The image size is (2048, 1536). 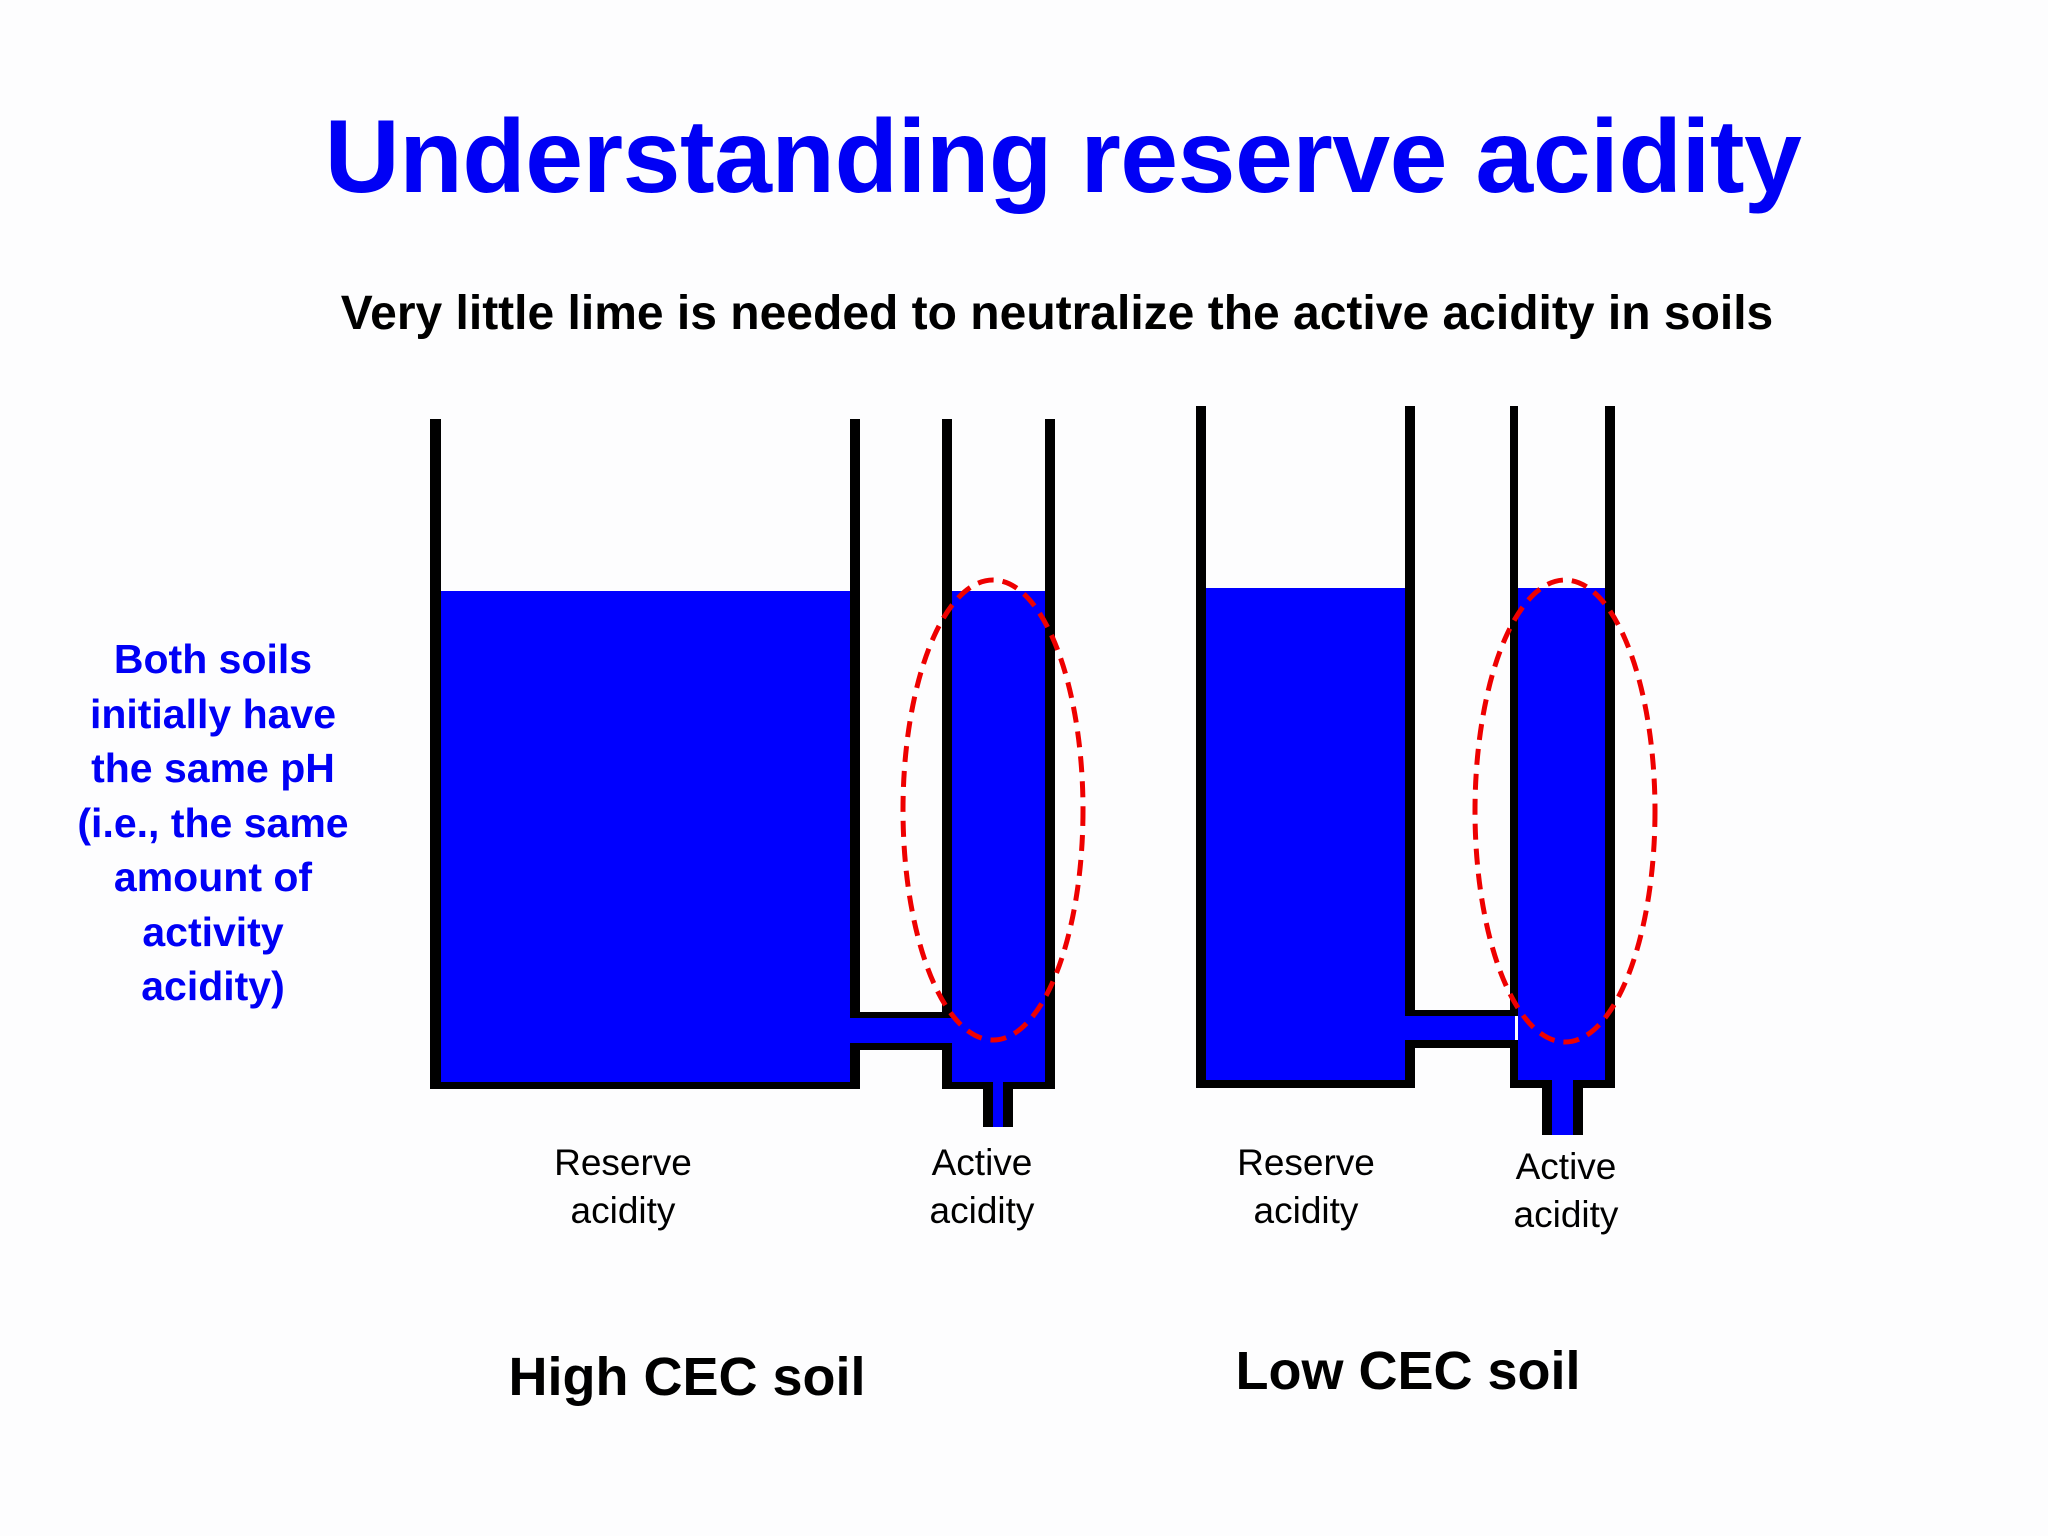 I want to click on high-cec-soil-caption: High CEC soil, so click(x=687, y=1377).